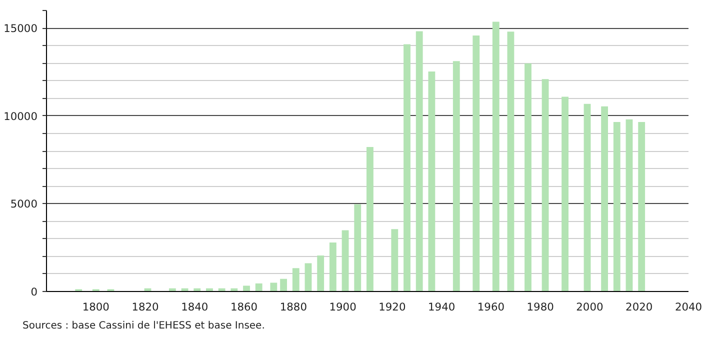 The image size is (710, 340). Describe the element at coordinates (34, 292) in the screenshot. I see `y-tick-label: 0` at that location.